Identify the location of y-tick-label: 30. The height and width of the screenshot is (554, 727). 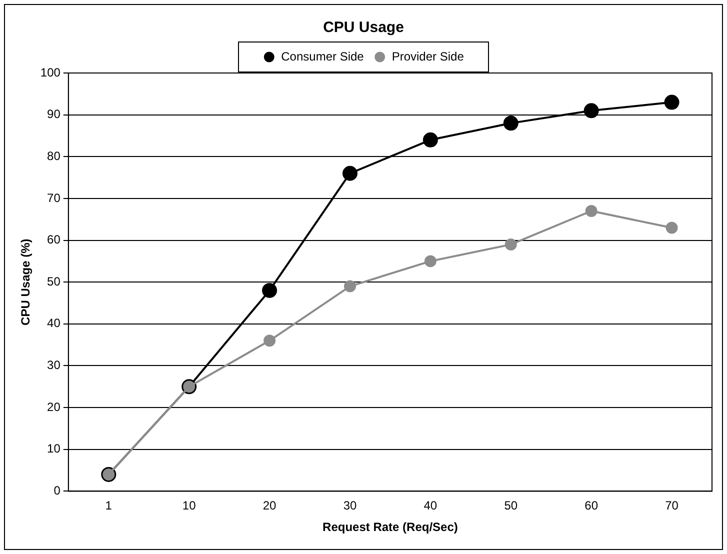
(54, 365).